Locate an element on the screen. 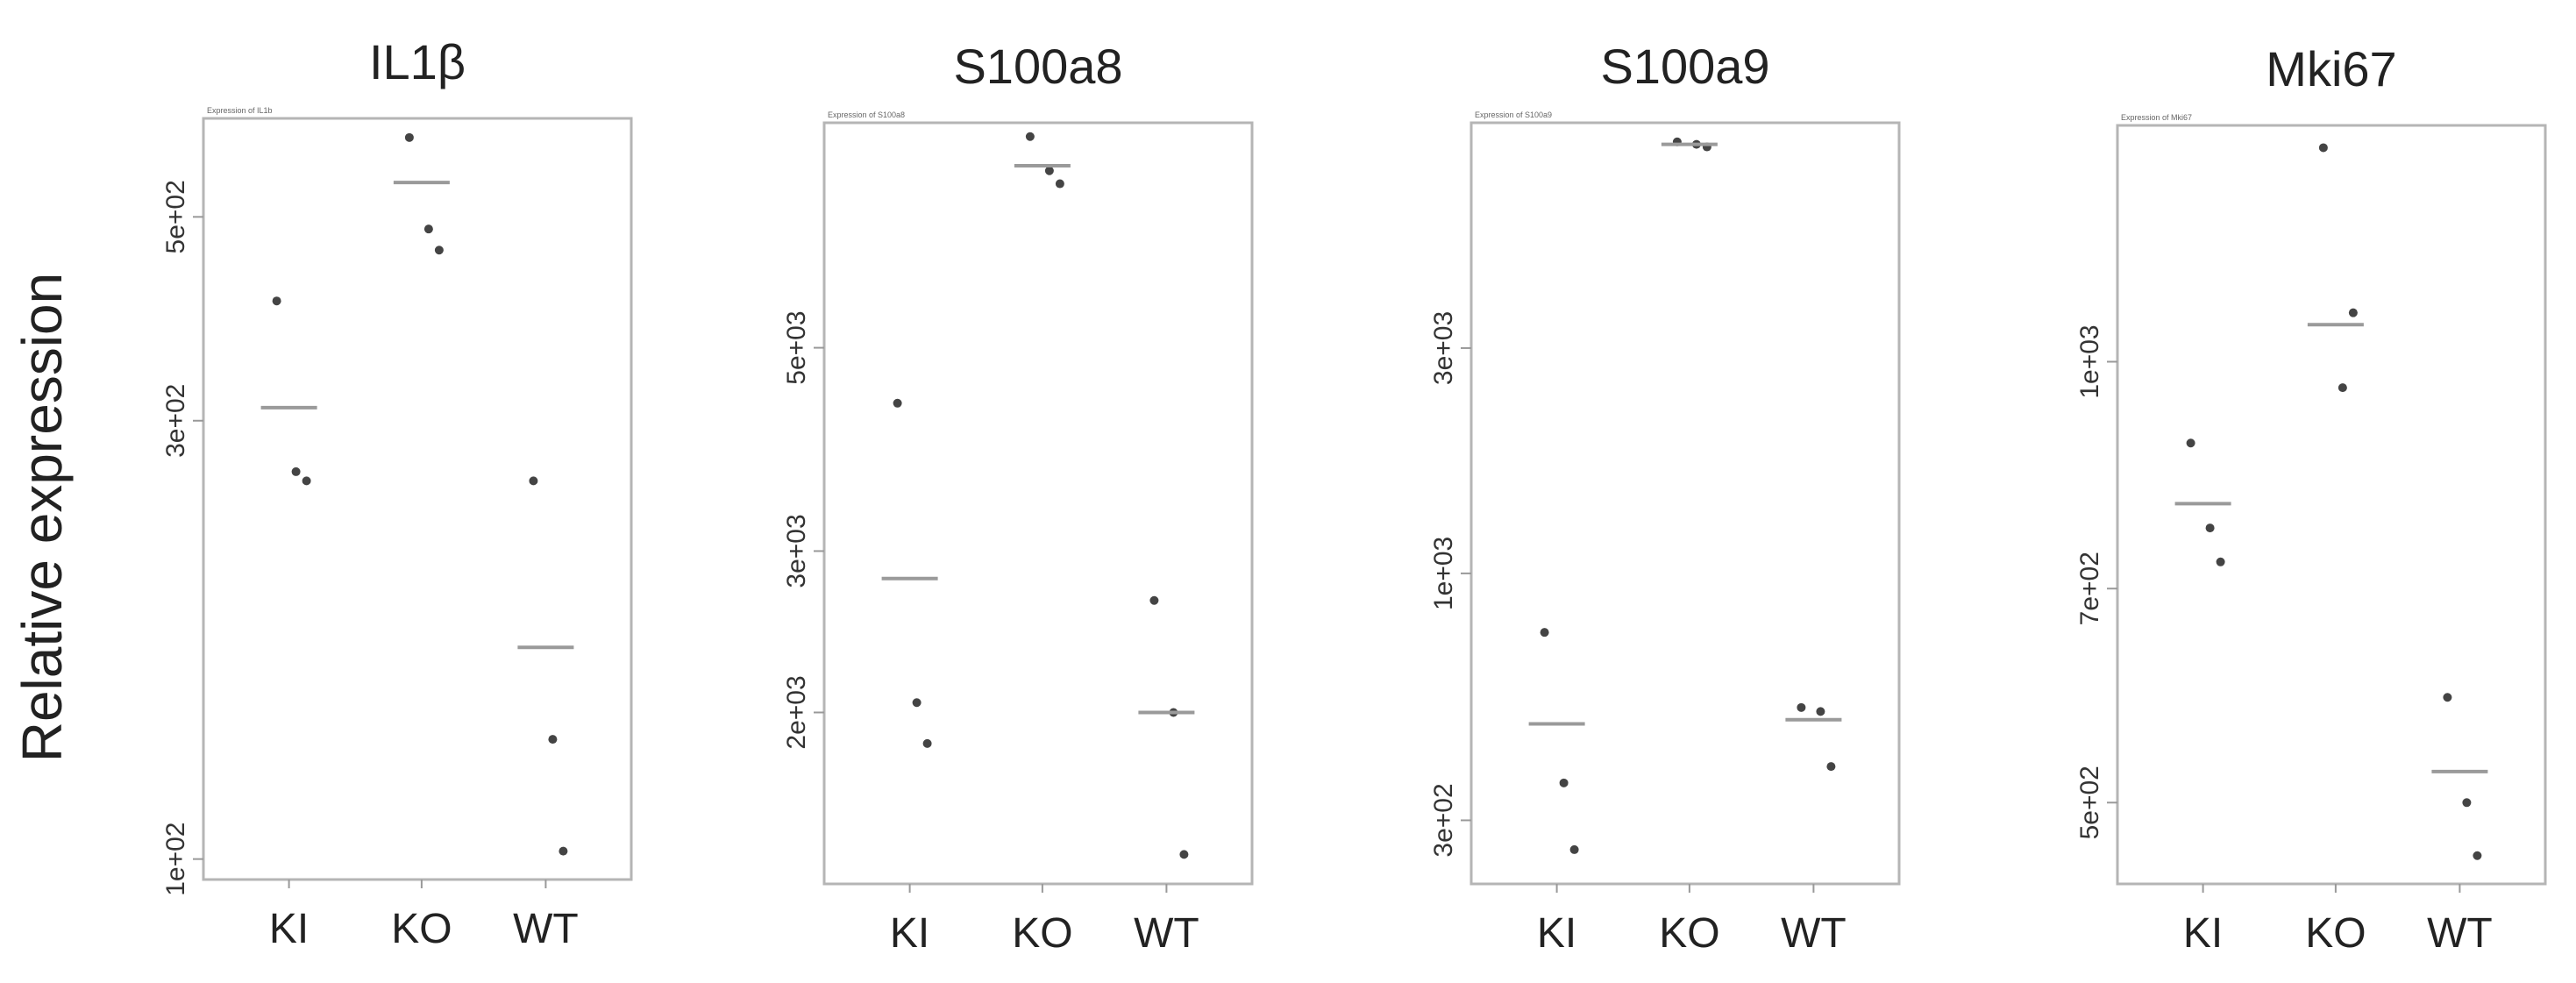 The image size is (2576, 983). chart-title: S100a9 is located at coordinates (1684, 66).